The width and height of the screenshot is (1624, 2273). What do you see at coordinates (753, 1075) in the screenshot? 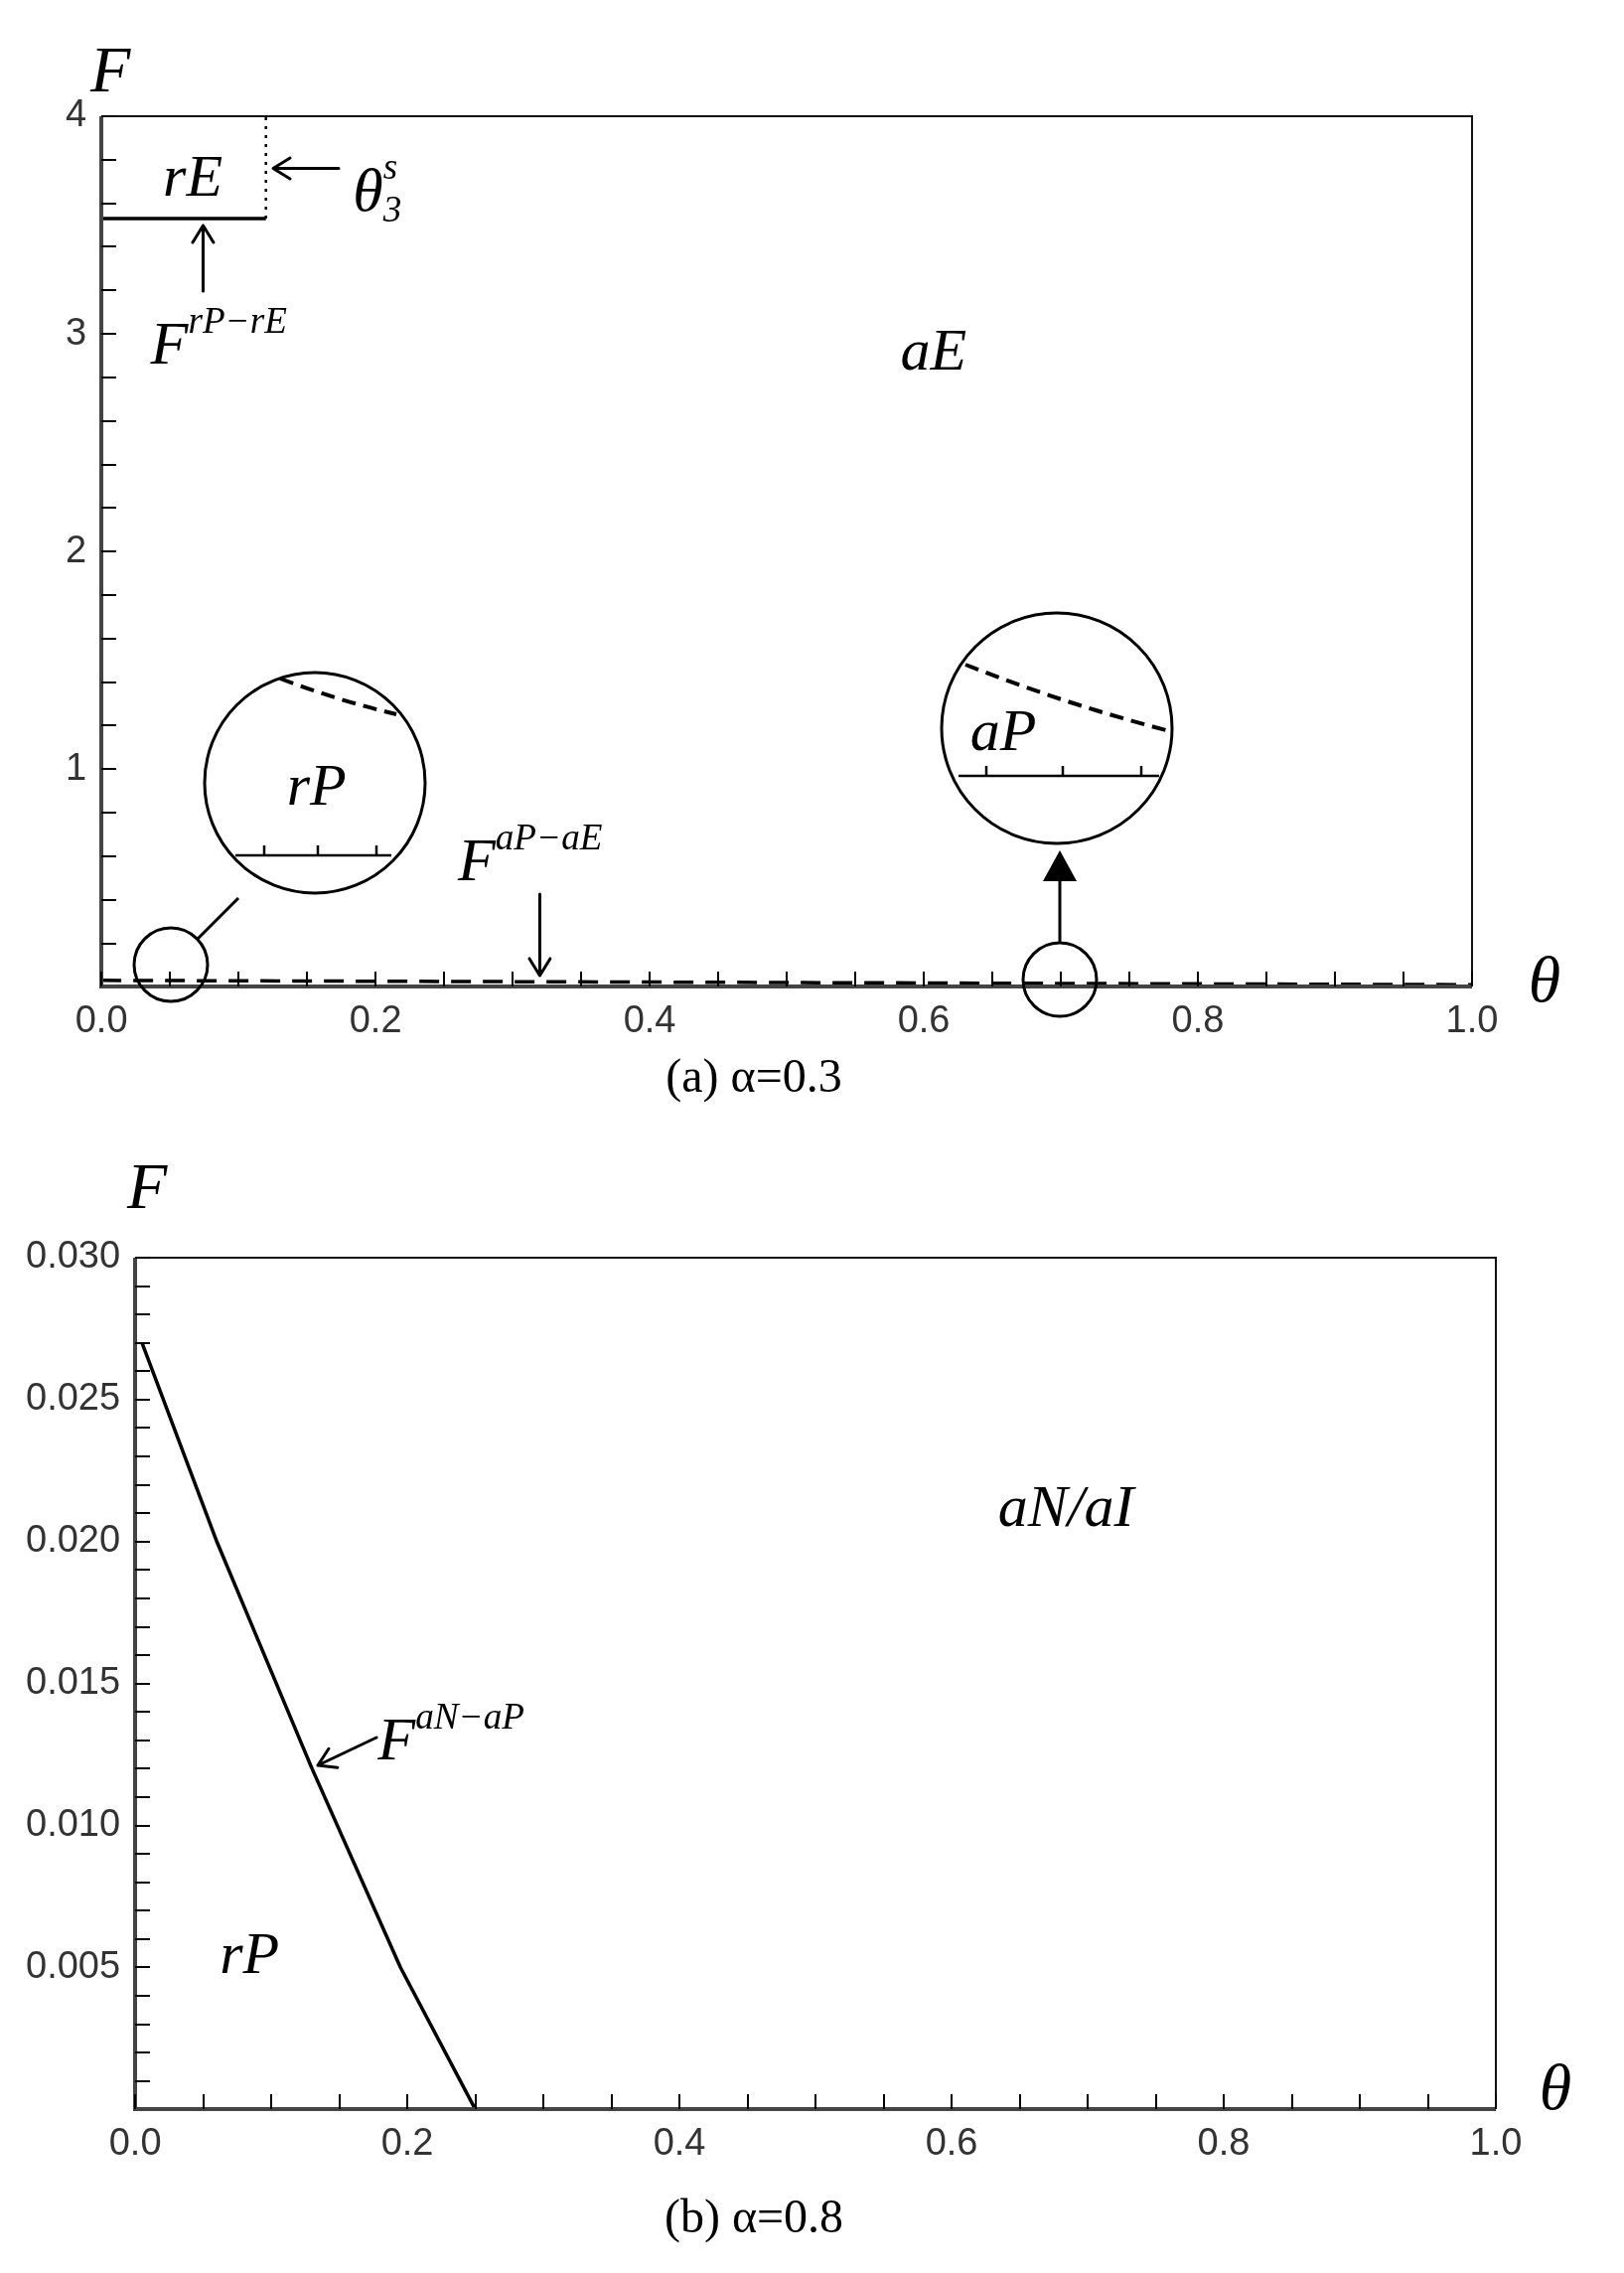
I see `text: (a) α=0.3` at bounding box center [753, 1075].